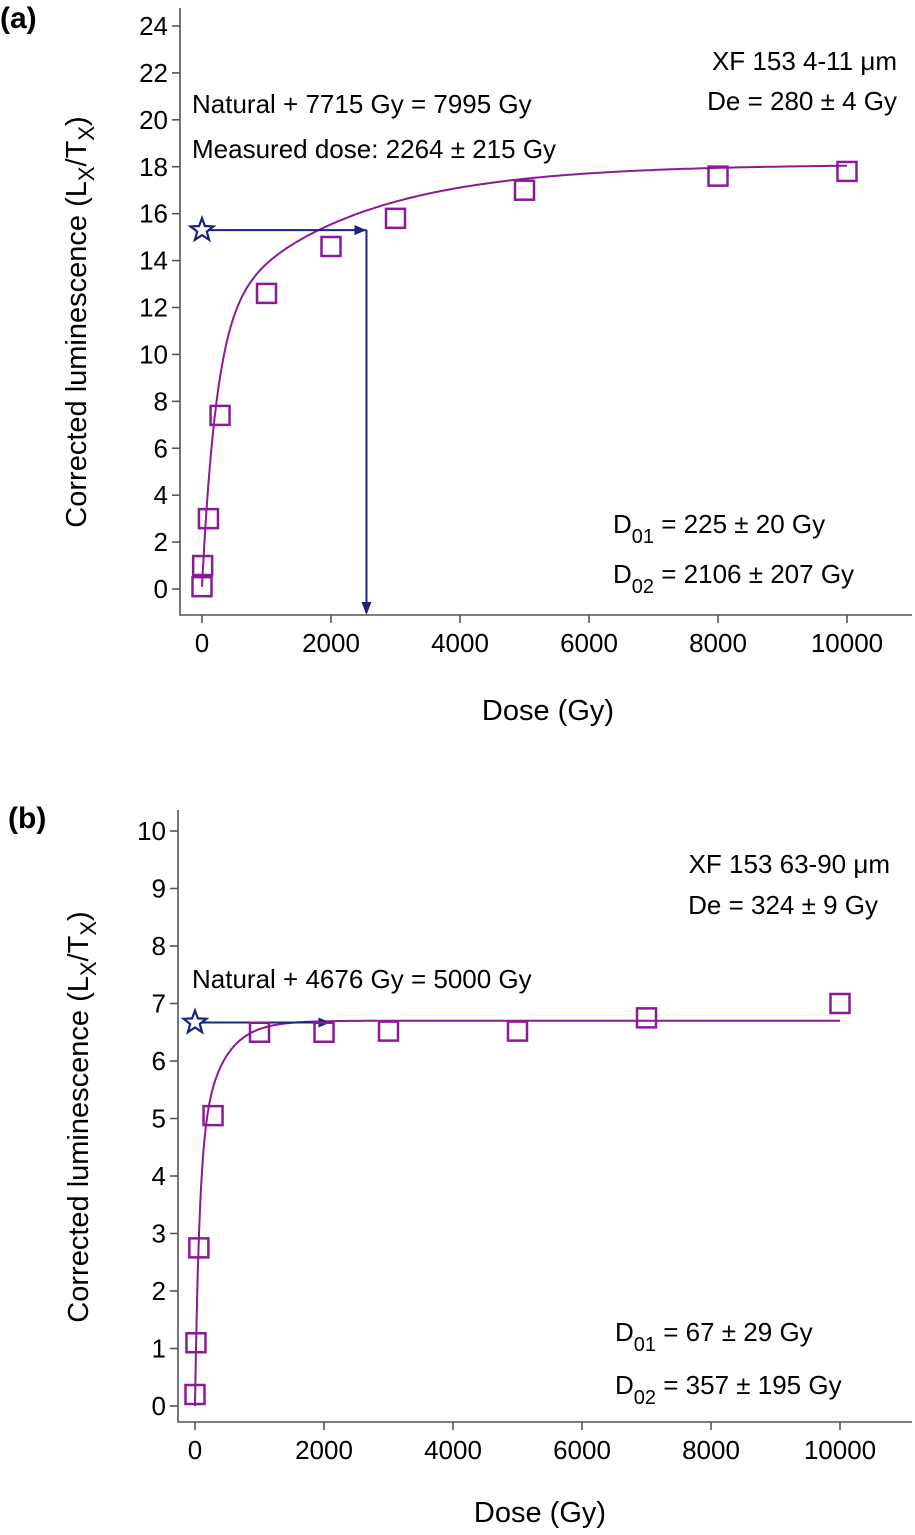 The height and width of the screenshot is (1535, 915). Describe the element at coordinates (374, 149) in the screenshot. I see `panel-a-measured-label: Measured dose: 2264 ± 215 Gy` at that location.